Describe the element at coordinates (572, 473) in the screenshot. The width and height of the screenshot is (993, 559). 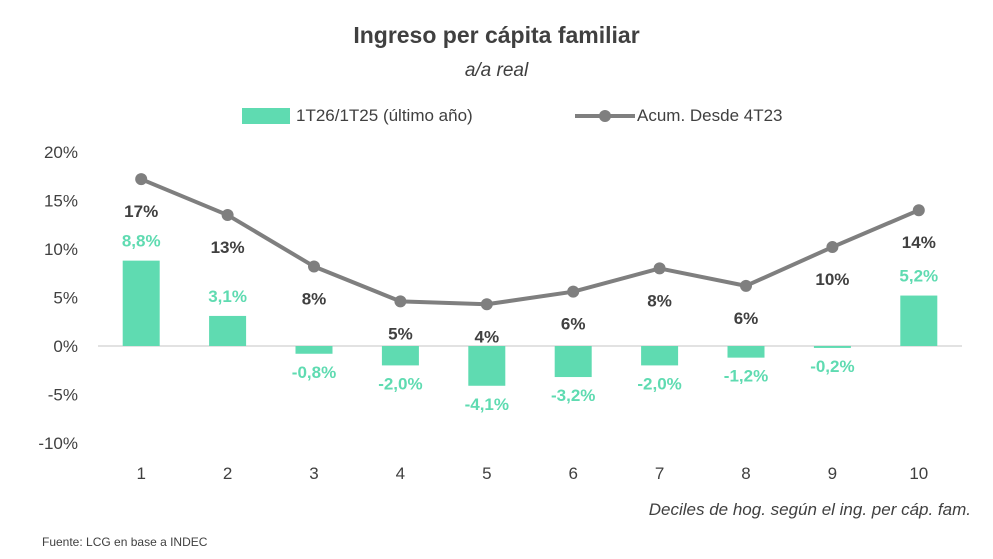
I see `x-tick-label: 6` at that location.